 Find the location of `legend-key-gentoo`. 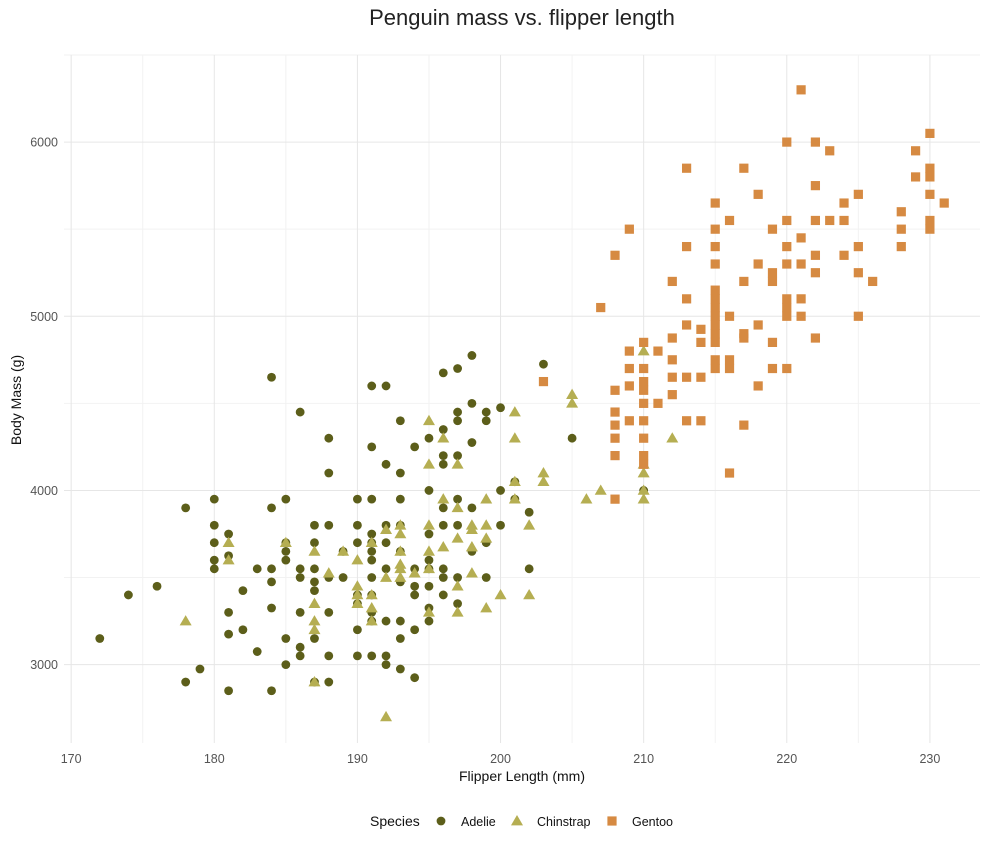

legend-key-gentoo is located at coordinates (612, 821).